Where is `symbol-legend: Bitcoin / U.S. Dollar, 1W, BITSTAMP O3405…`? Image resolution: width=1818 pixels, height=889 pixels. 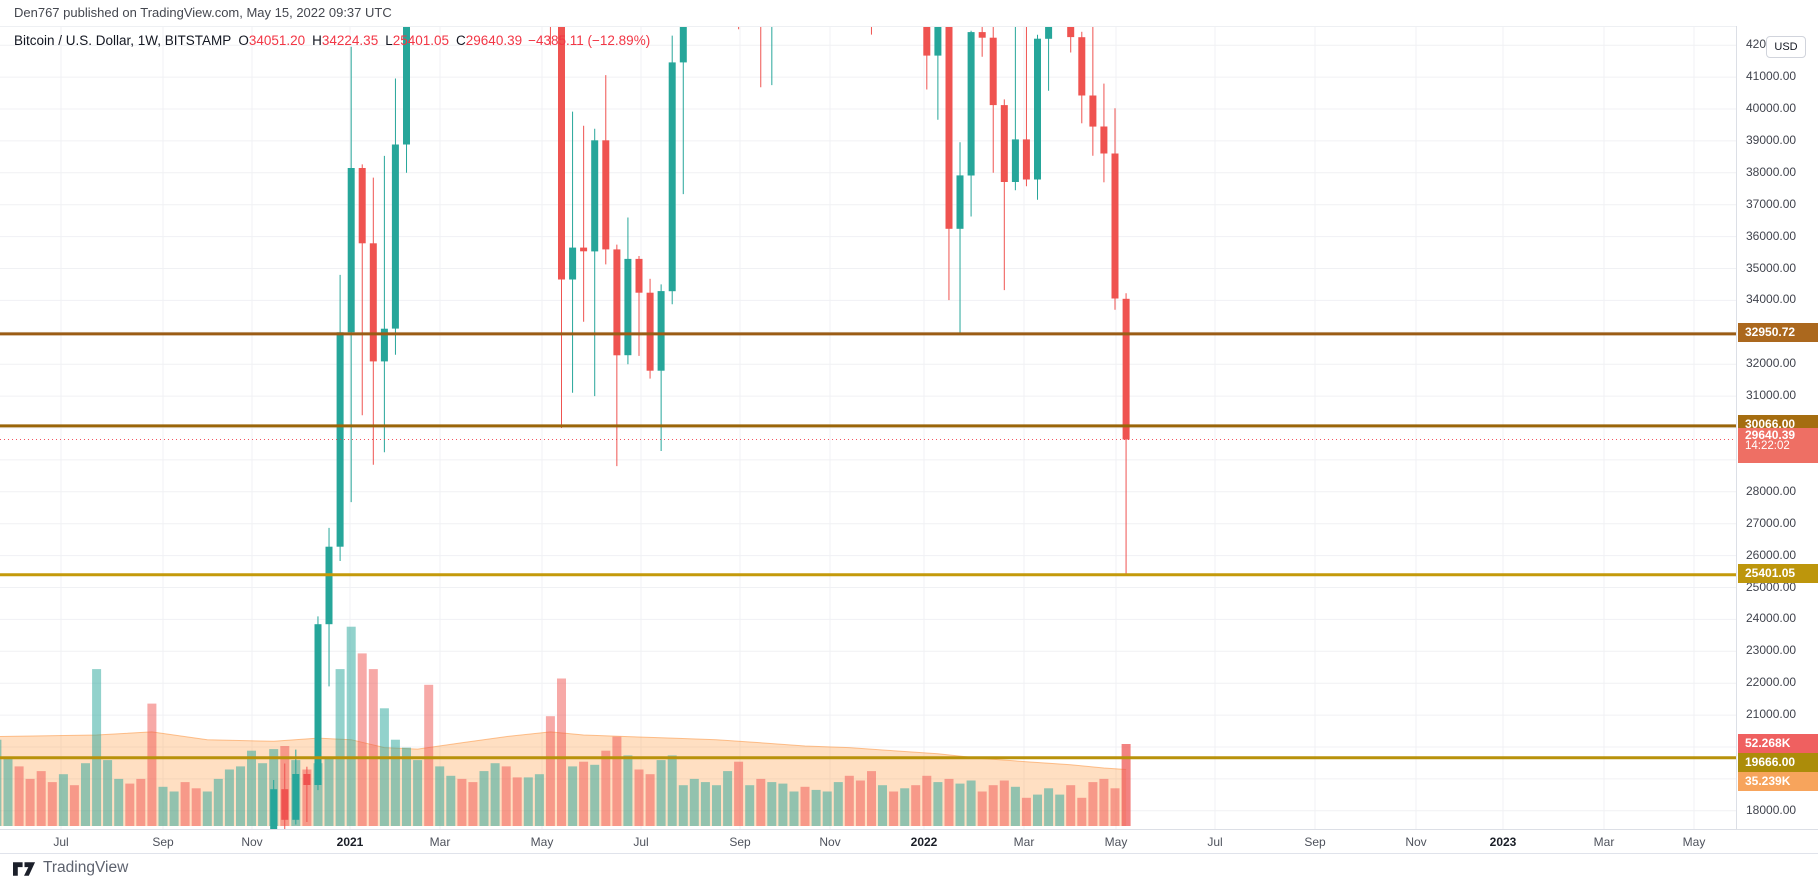 symbol-legend: Bitcoin / U.S. Dollar, 1W, BITSTAMP O3405… is located at coordinates (332, 40).